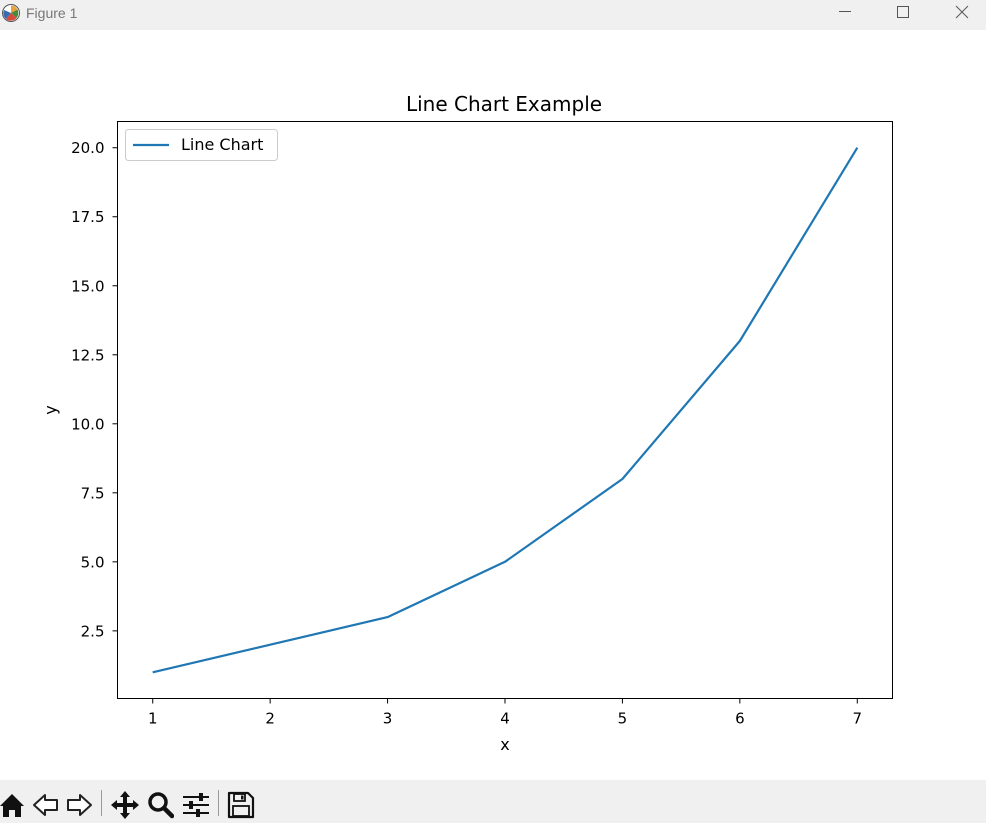 The width and height of the screenshot is (986, 823). I want to click on legend-box, so click(201, 145).